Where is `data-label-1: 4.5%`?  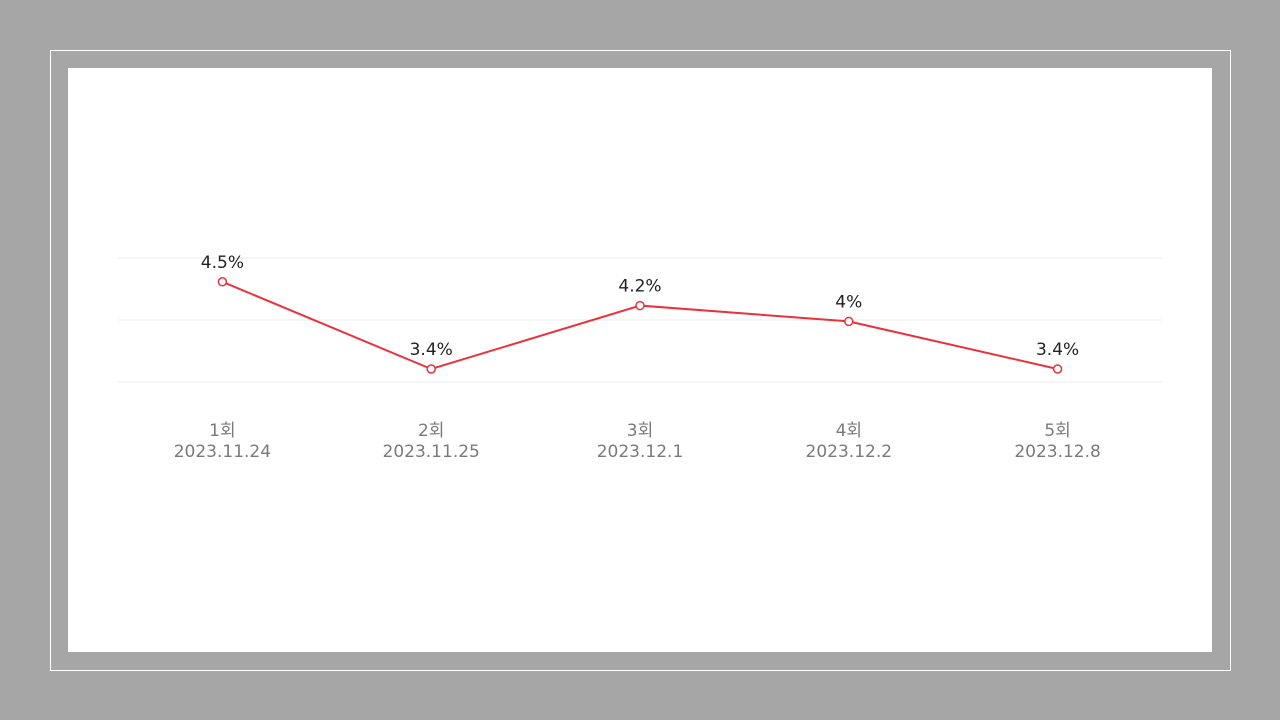 data-label-1: 4.5% is located at coordinates (222, 263).